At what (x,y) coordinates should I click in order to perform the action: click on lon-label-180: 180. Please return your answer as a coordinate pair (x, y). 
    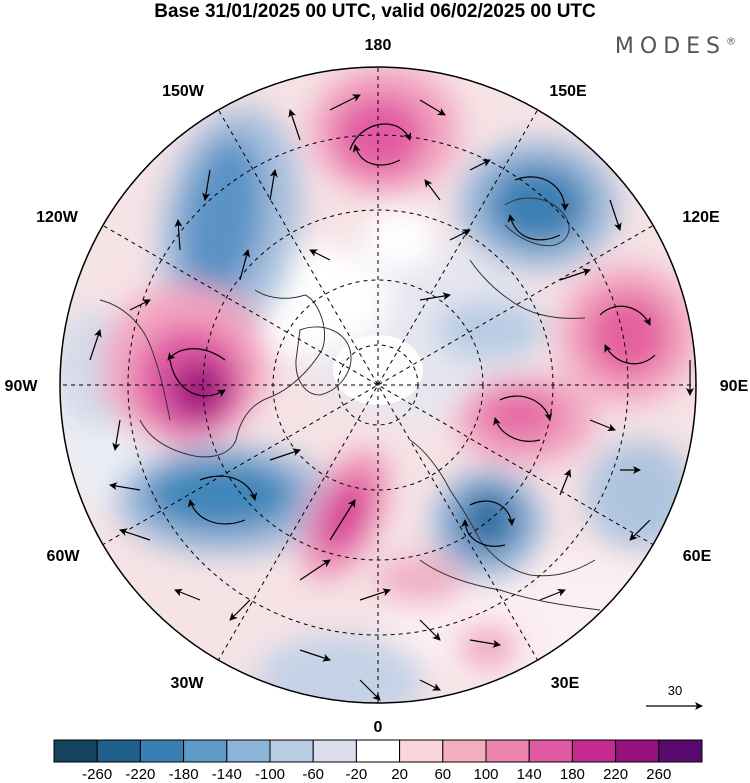
    Looking at the image, I should click on (378, 45).